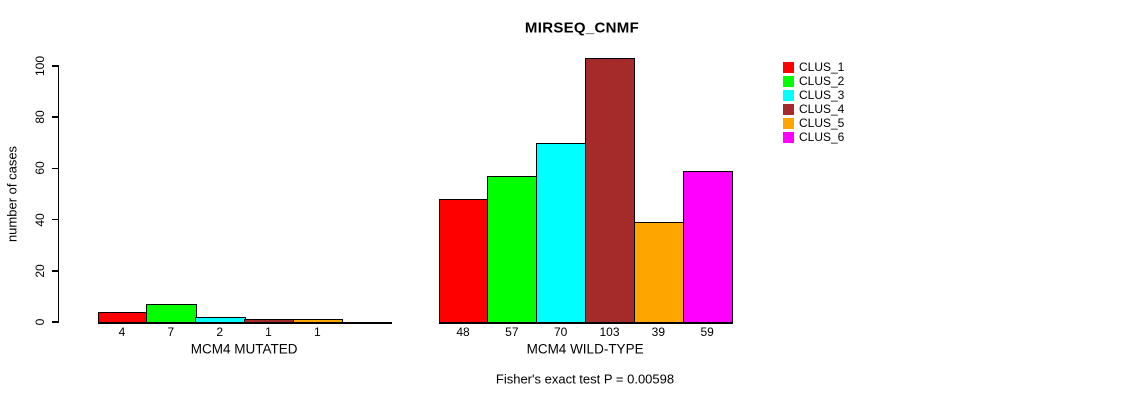  I want to click on bar-value-label: 59, so click(707, 331).